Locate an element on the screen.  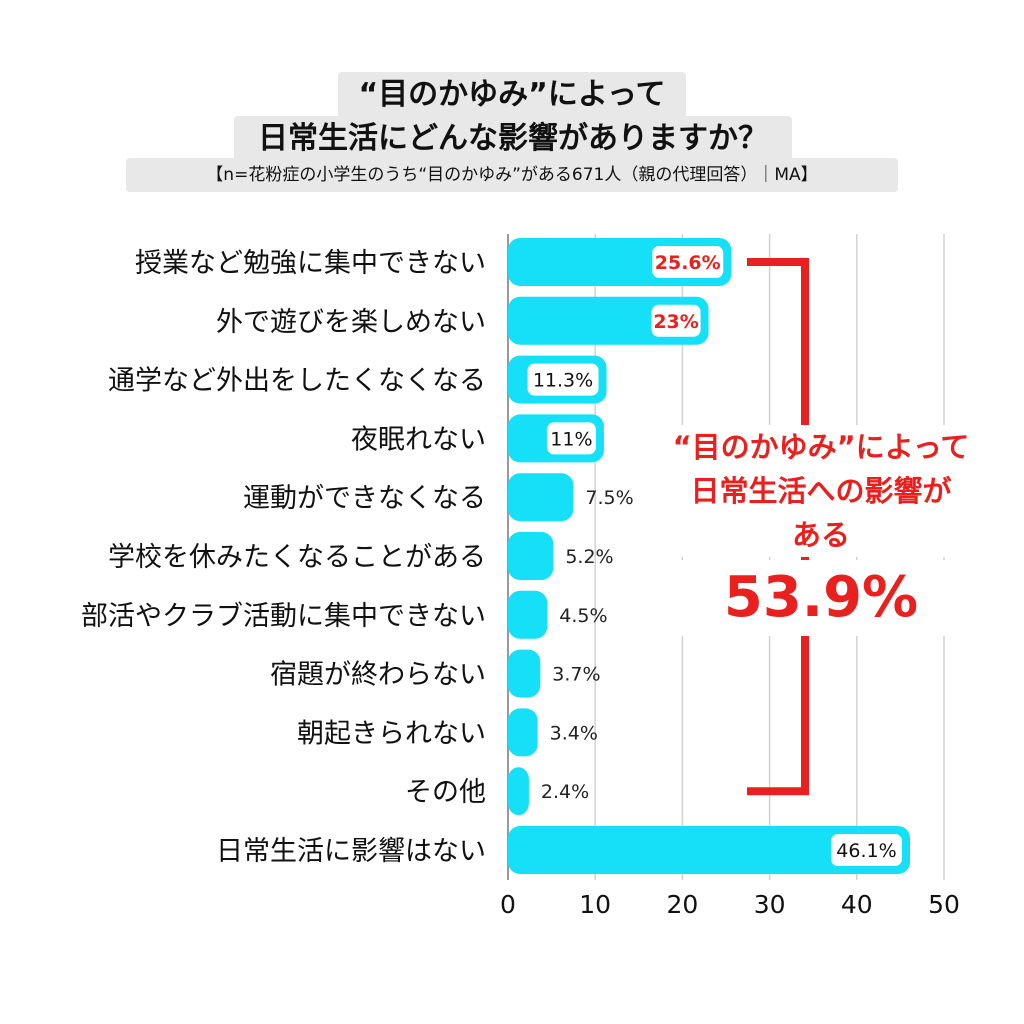
category-label: 夜眠れない is located at coordinates (418, 439).